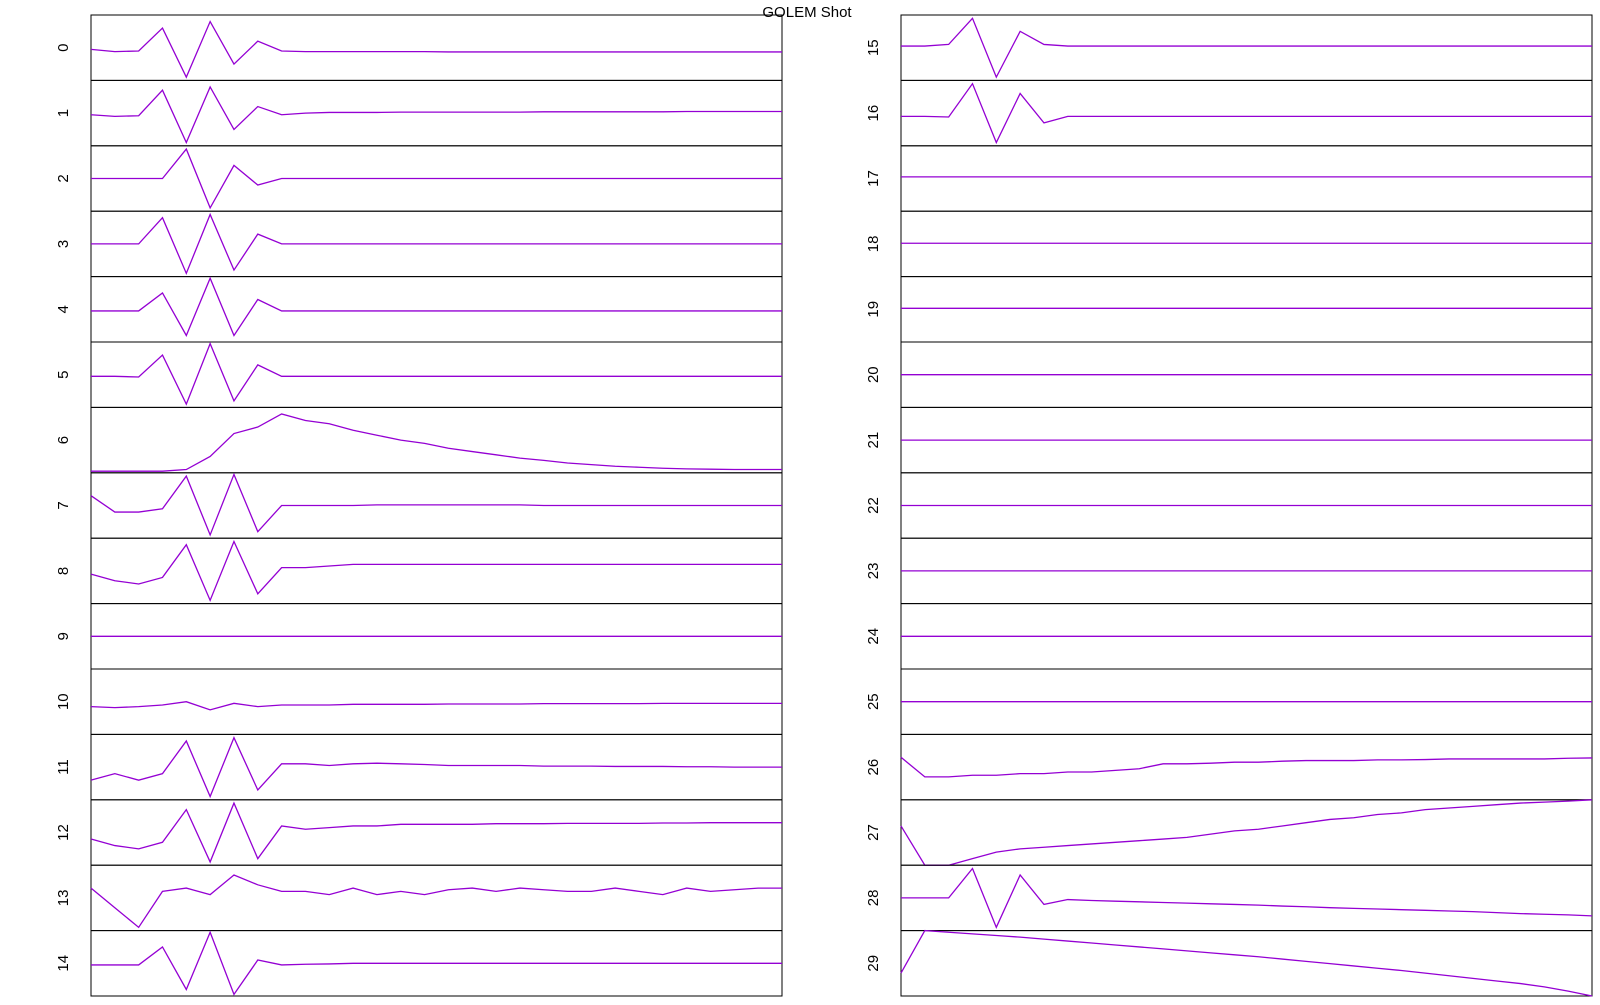 The width and height of the screenshot is (1600, 1005). I want to click on panel-label: 6, so click(63, 440).